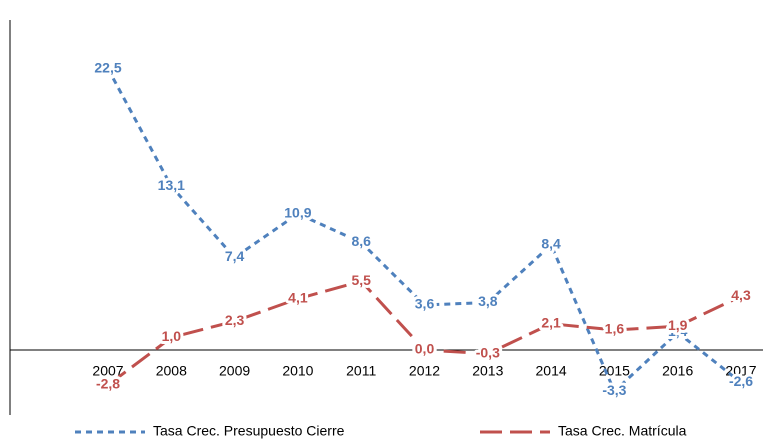 The height and width of the screenshot is (440, 763). What do you see at coordinates (741, 295) in the screenshot?
I see `data-label: 4,3` at bounding box center [741, 295].